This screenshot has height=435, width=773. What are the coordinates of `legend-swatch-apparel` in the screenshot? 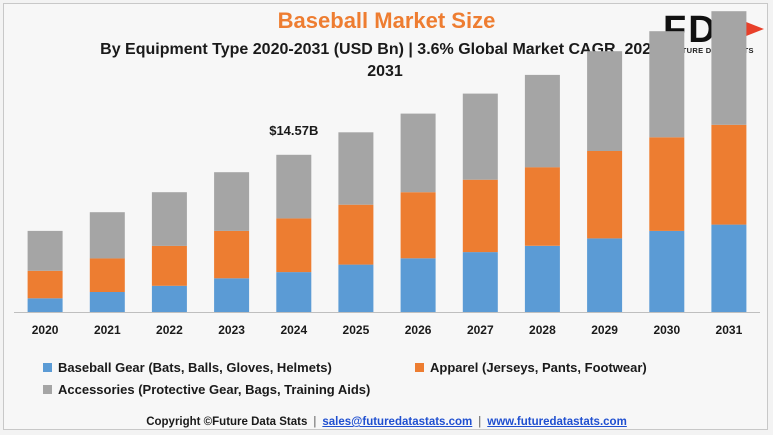 It's located at (419, 367).